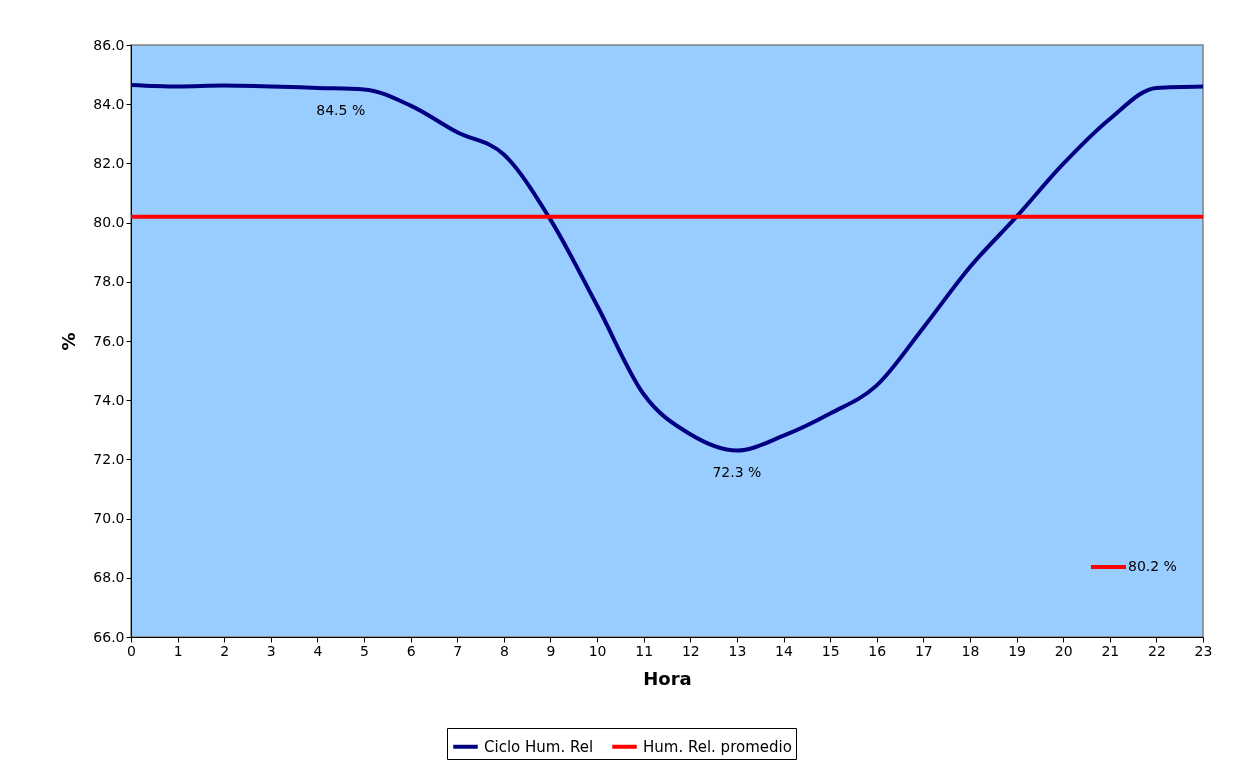 This screenshot has width=1251, height=765. Describe the element at coordinates (551, 650) in the screenshot. I see `x-tick-label: 9` at that location.